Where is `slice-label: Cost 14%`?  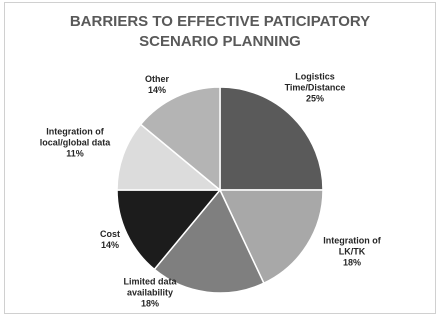
slice-label: Cost 14% is located at coordinates (110, 240).